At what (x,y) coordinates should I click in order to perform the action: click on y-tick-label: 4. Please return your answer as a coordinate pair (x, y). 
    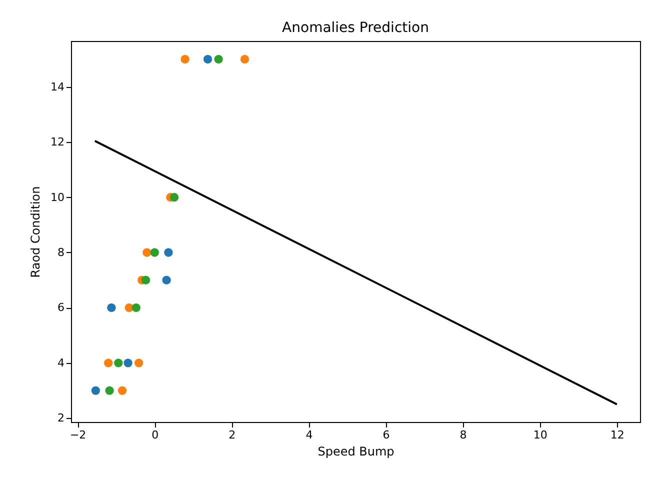
    Looking at the image, I should click on (61, 363).